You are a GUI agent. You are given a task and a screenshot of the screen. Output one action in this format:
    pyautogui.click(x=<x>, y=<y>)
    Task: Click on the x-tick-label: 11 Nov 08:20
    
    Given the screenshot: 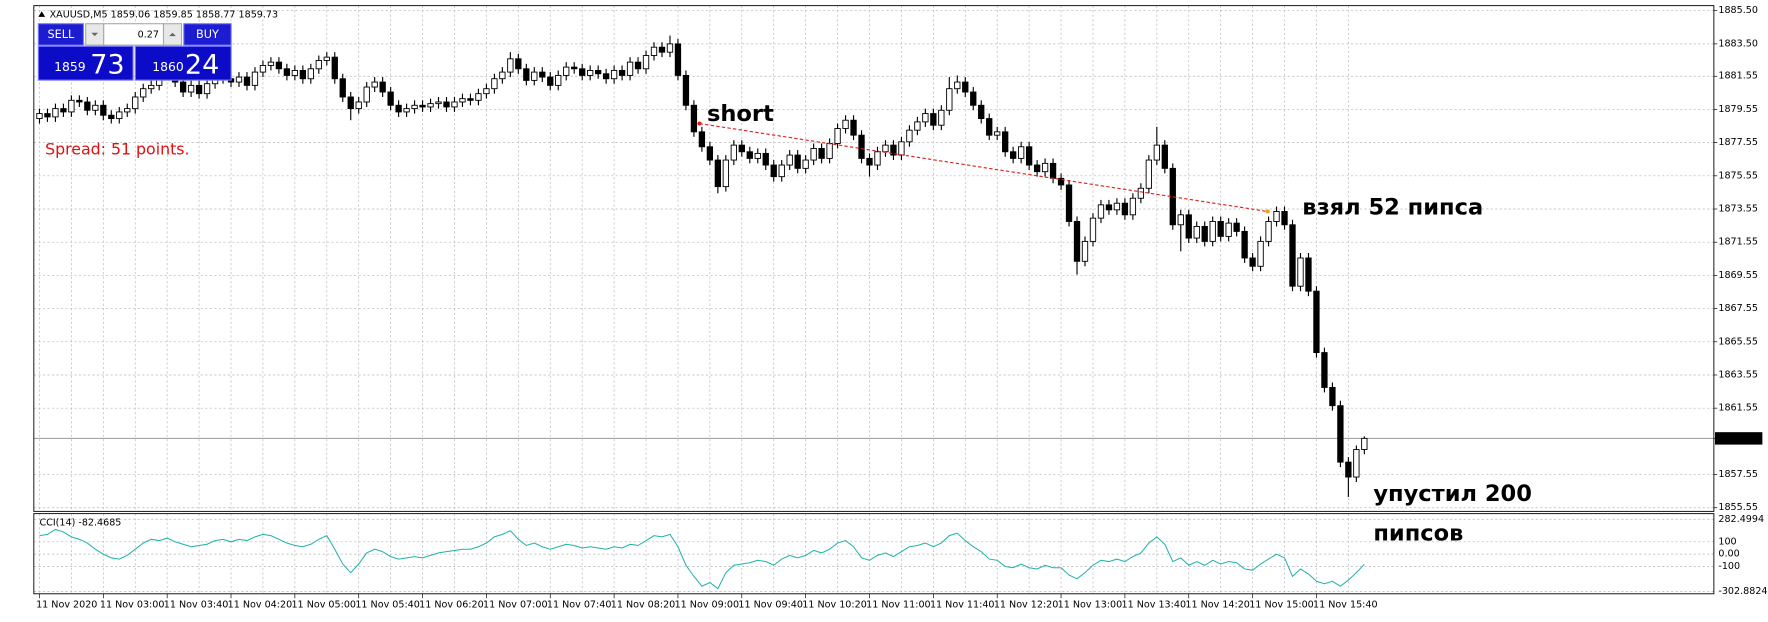 What is the action you would take?
    pyautogui.click(x=643, y=605)
    